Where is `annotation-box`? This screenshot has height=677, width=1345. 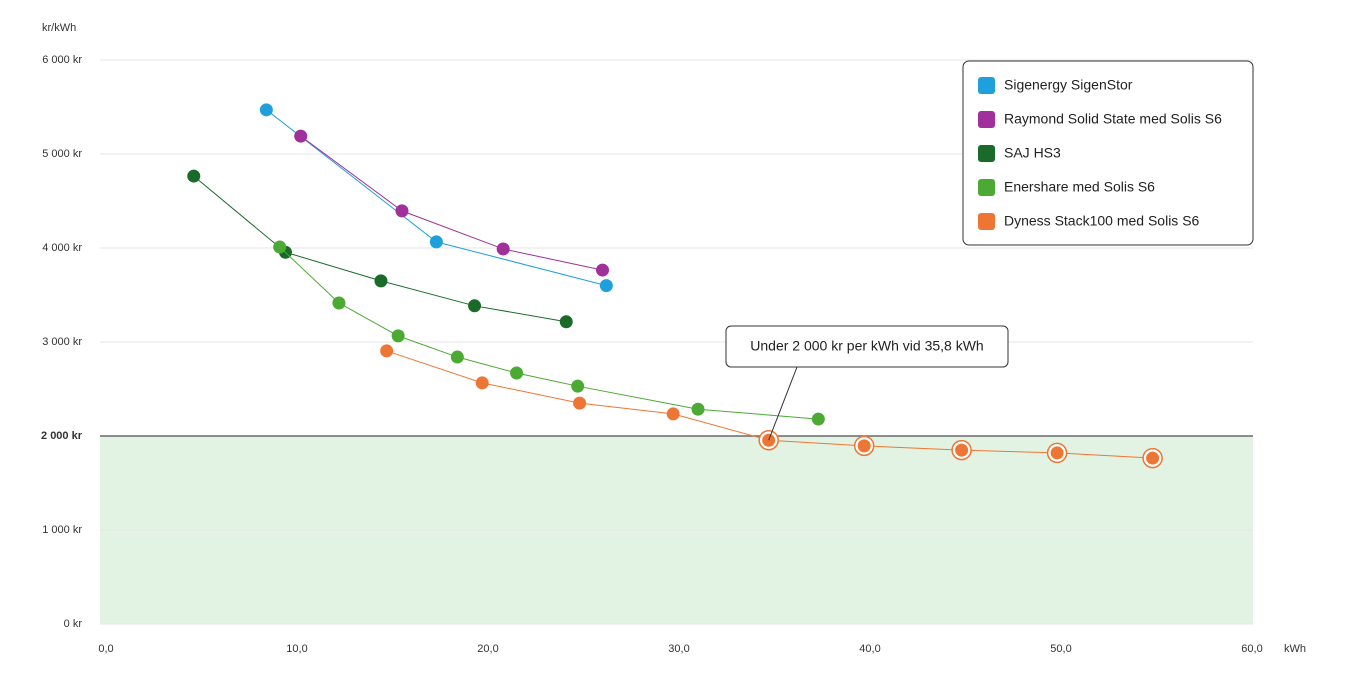 annotation-box is located at coordinates (867, 346).